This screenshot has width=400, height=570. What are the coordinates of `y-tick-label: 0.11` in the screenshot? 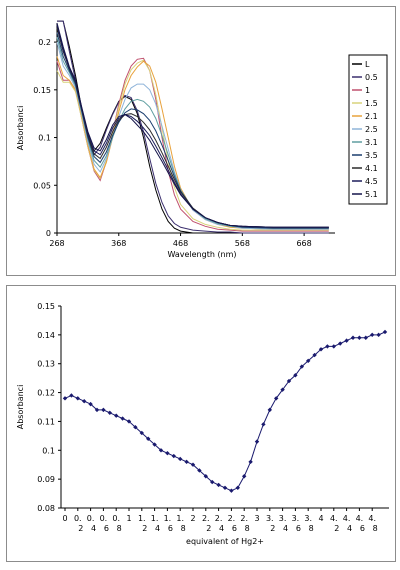 It's located at (46, 421).